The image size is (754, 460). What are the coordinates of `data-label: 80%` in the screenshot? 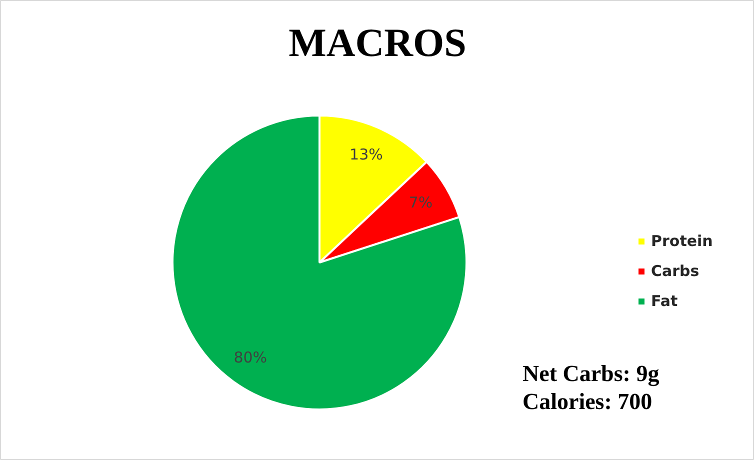 It's located at (251, 357).